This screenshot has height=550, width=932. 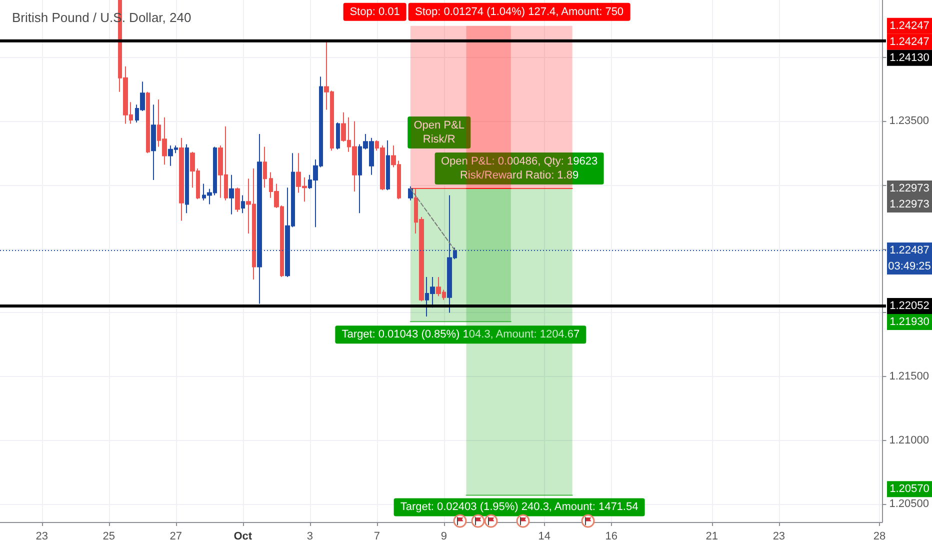 What do you see at coordinates (439, 133) in the screenshot?
I see `annotation: Open P&L Risk/R` at bounding box center [439, 133].